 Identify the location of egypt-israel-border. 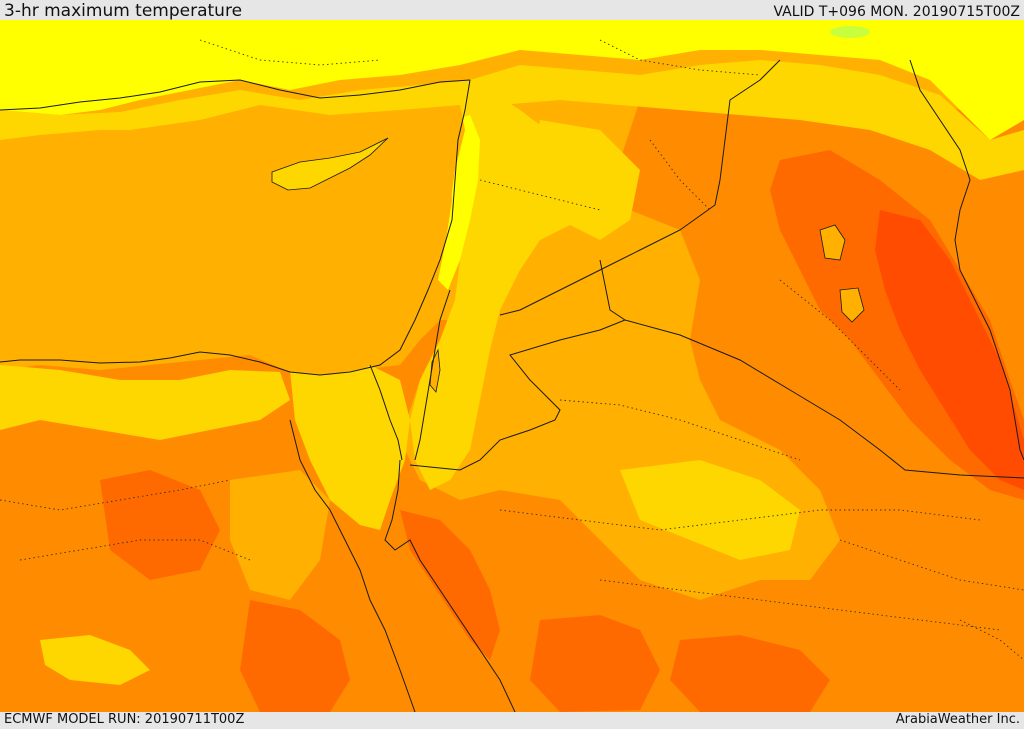
(386, 412).